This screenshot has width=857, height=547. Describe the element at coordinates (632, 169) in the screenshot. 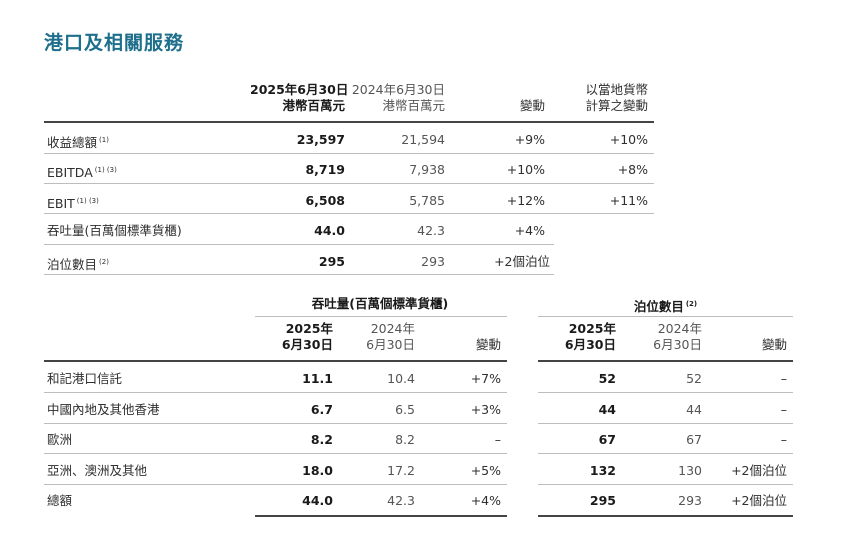

I see `summary-local-change: +8%` at that location.